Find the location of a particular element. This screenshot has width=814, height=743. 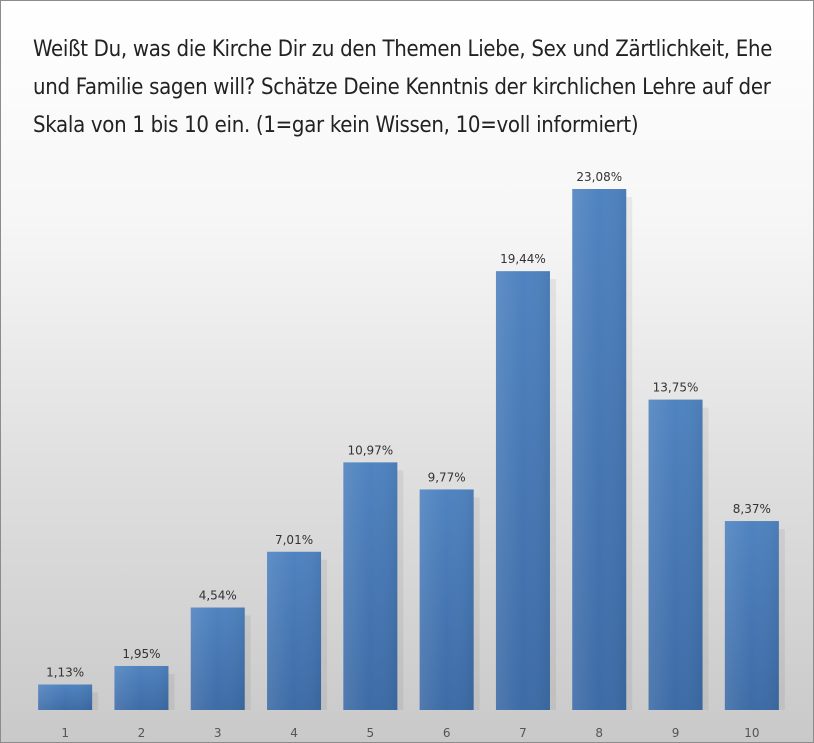

data-label-4: 7,01% is located at coordinates (294, 540).